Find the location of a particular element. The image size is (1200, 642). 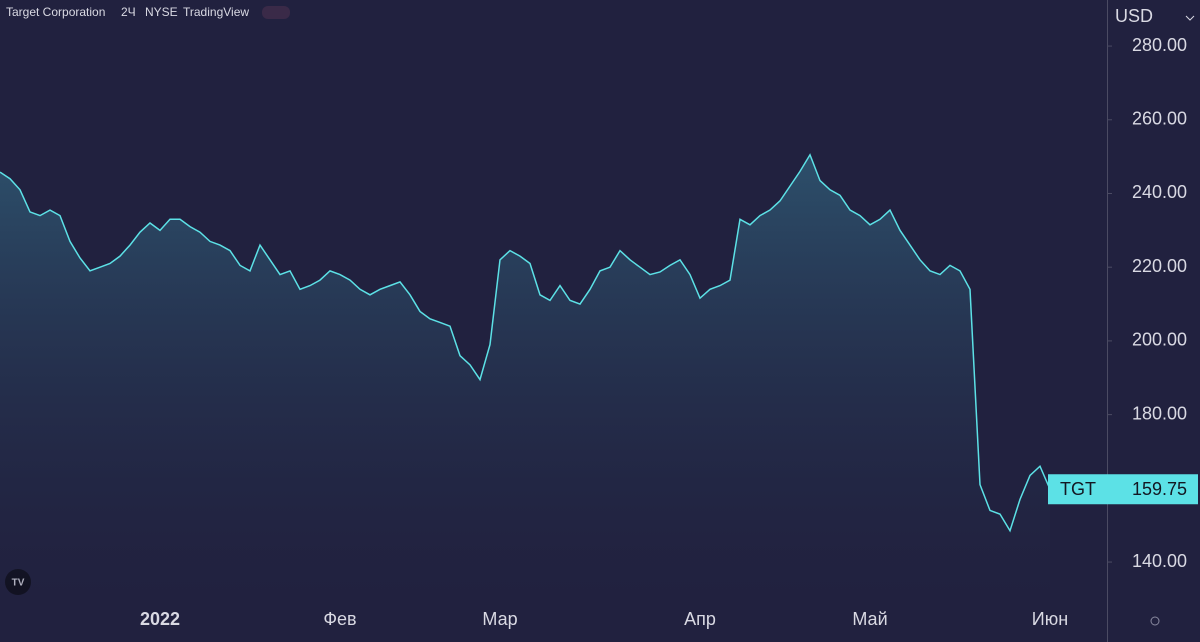

status-icons is located at coordinates (276, 12).